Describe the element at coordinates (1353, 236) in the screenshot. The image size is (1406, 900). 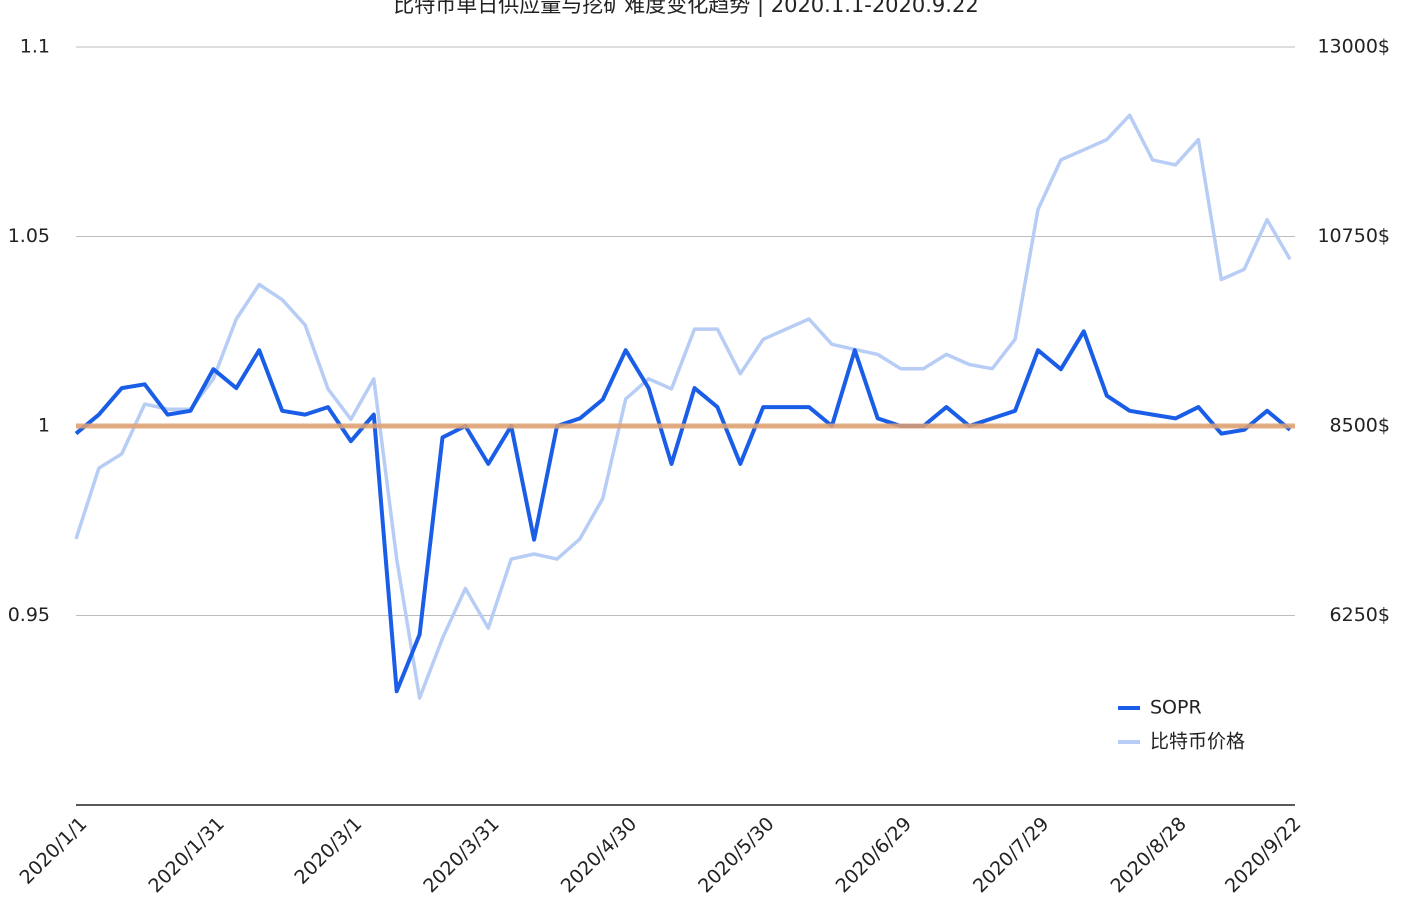
I see `y2-tick-label: 10750$` at that location.